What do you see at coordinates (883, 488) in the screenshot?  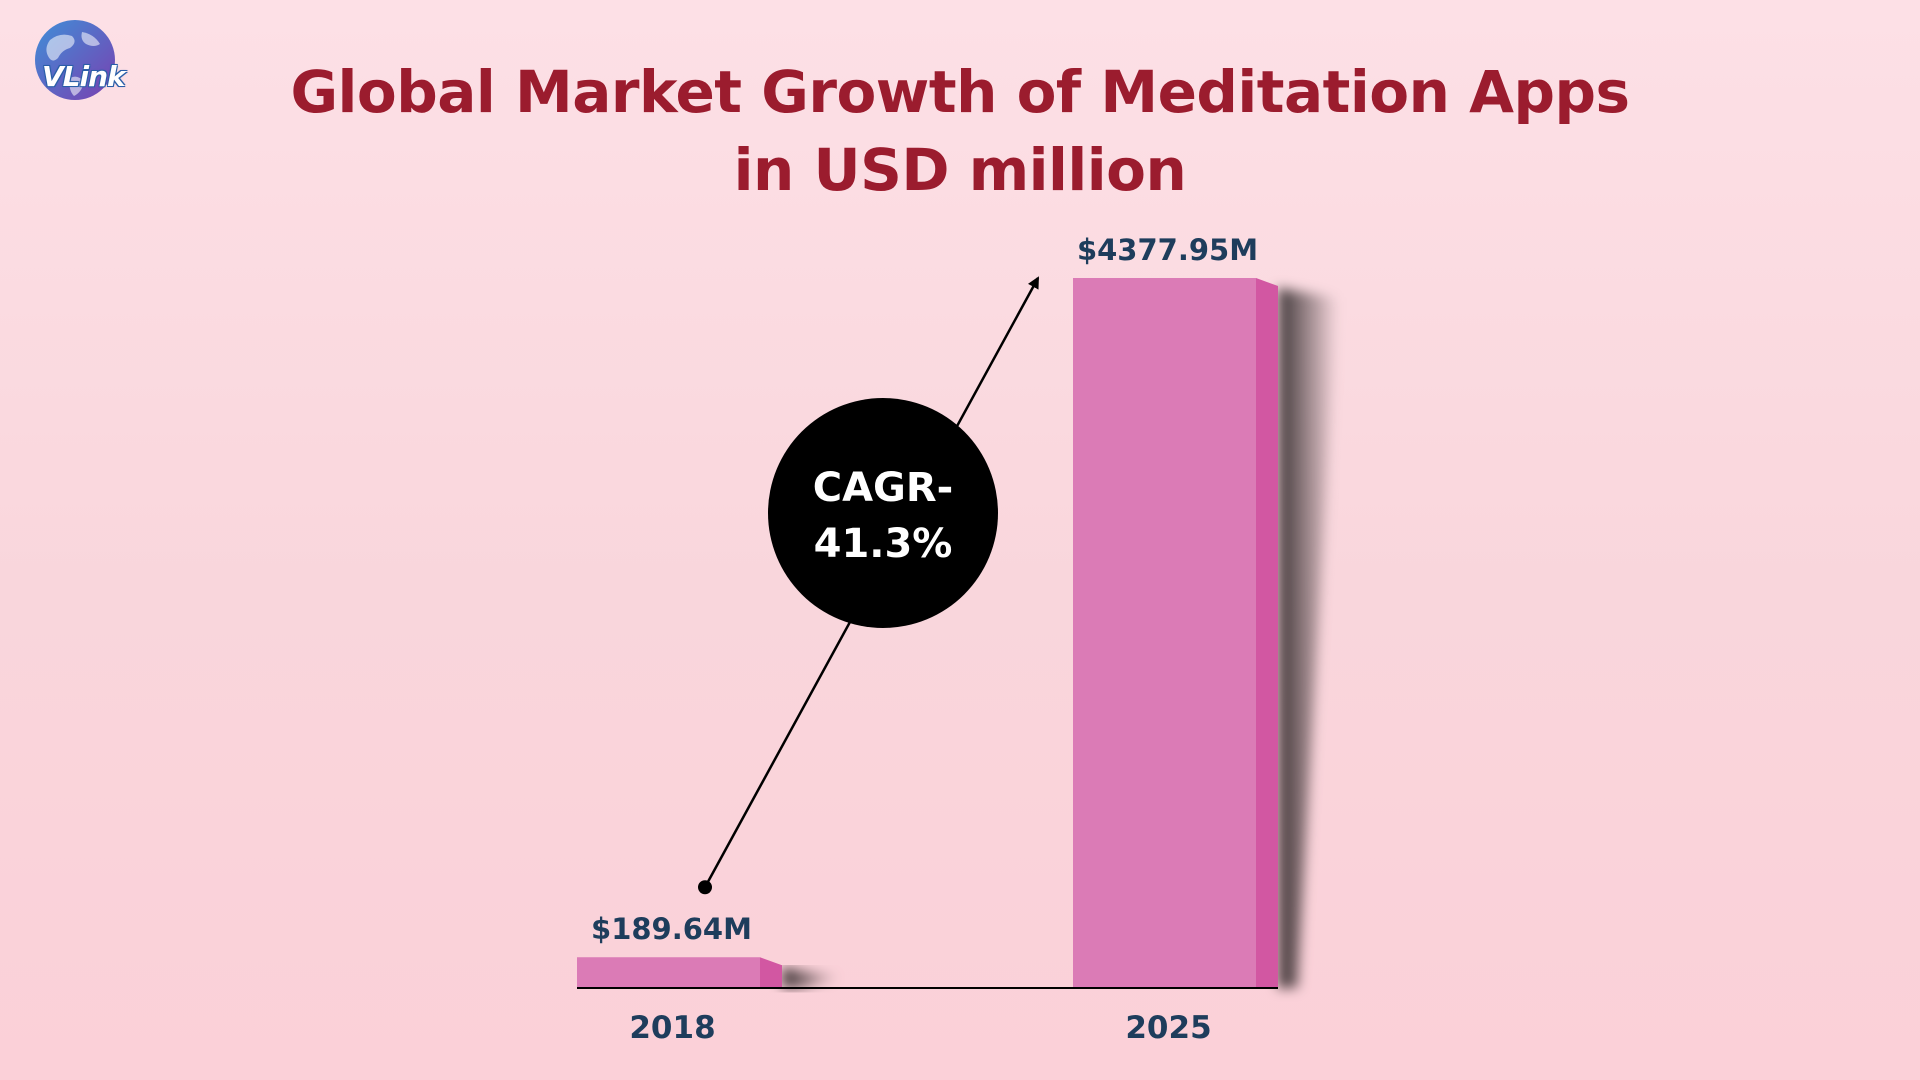 I see `cagr-label: CAGR-` at bounding box center [883, 488].